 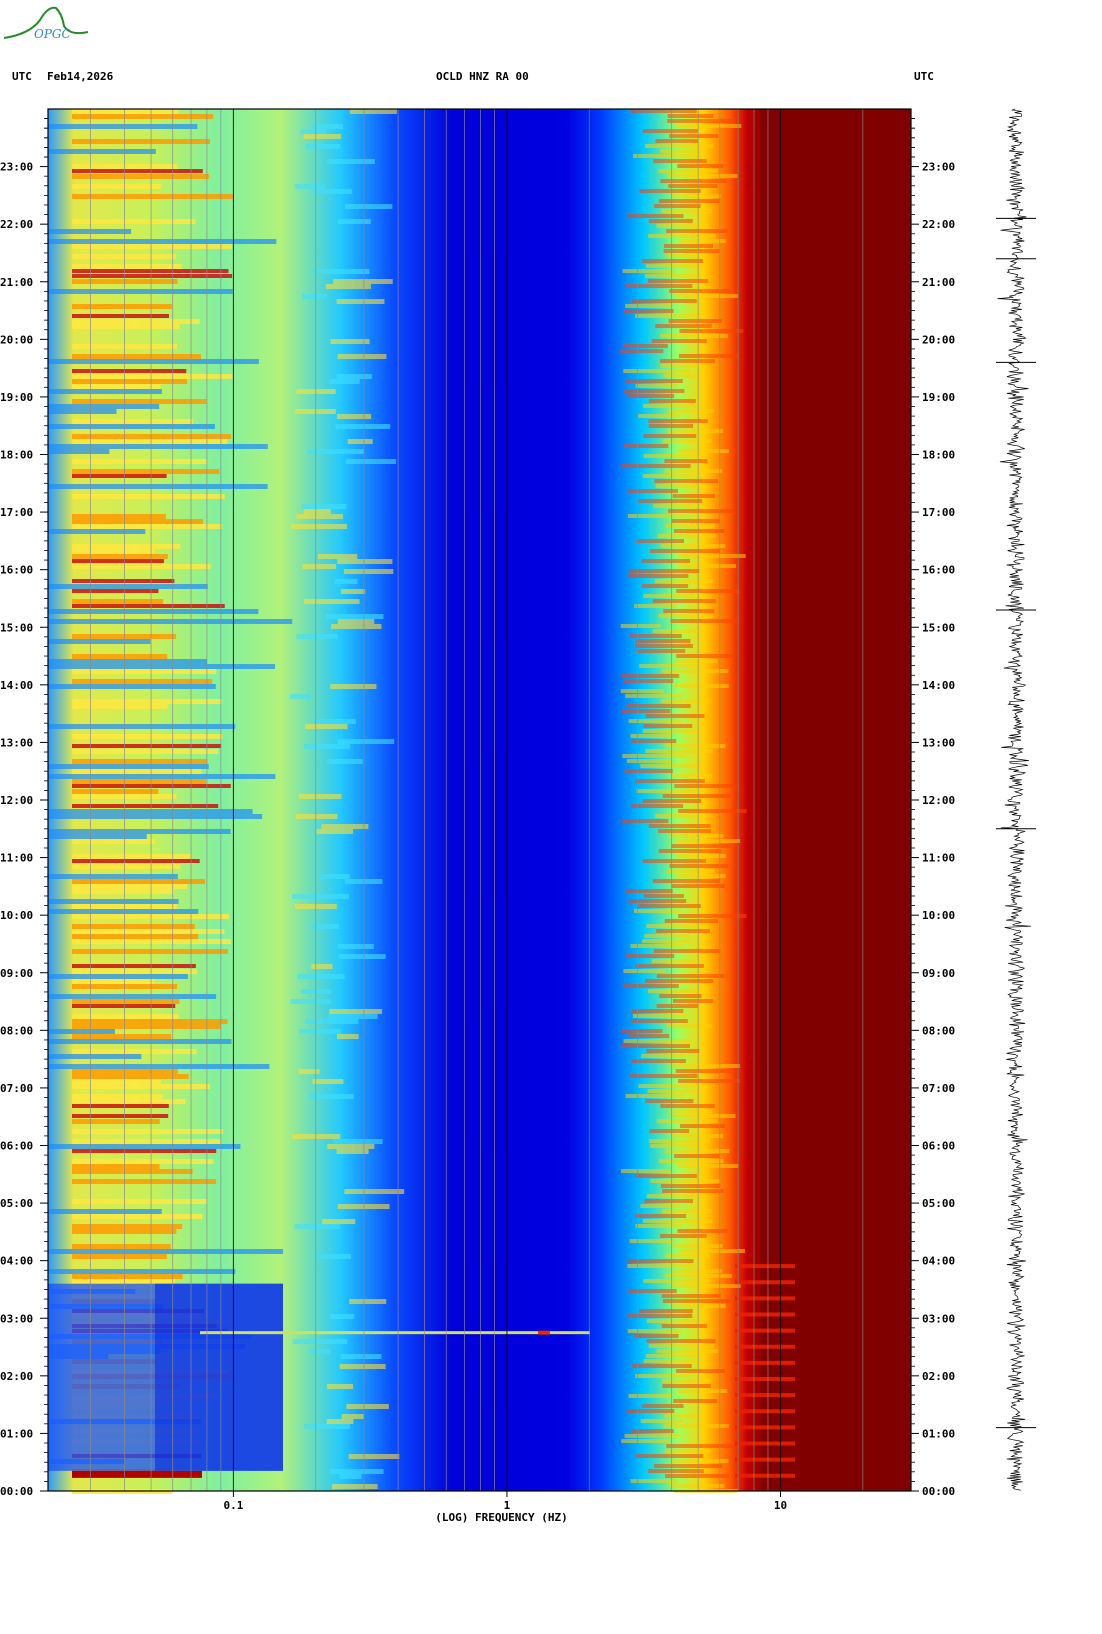 I want to click on y-tick-label-right: 21:00, so click(x=938, y=282).